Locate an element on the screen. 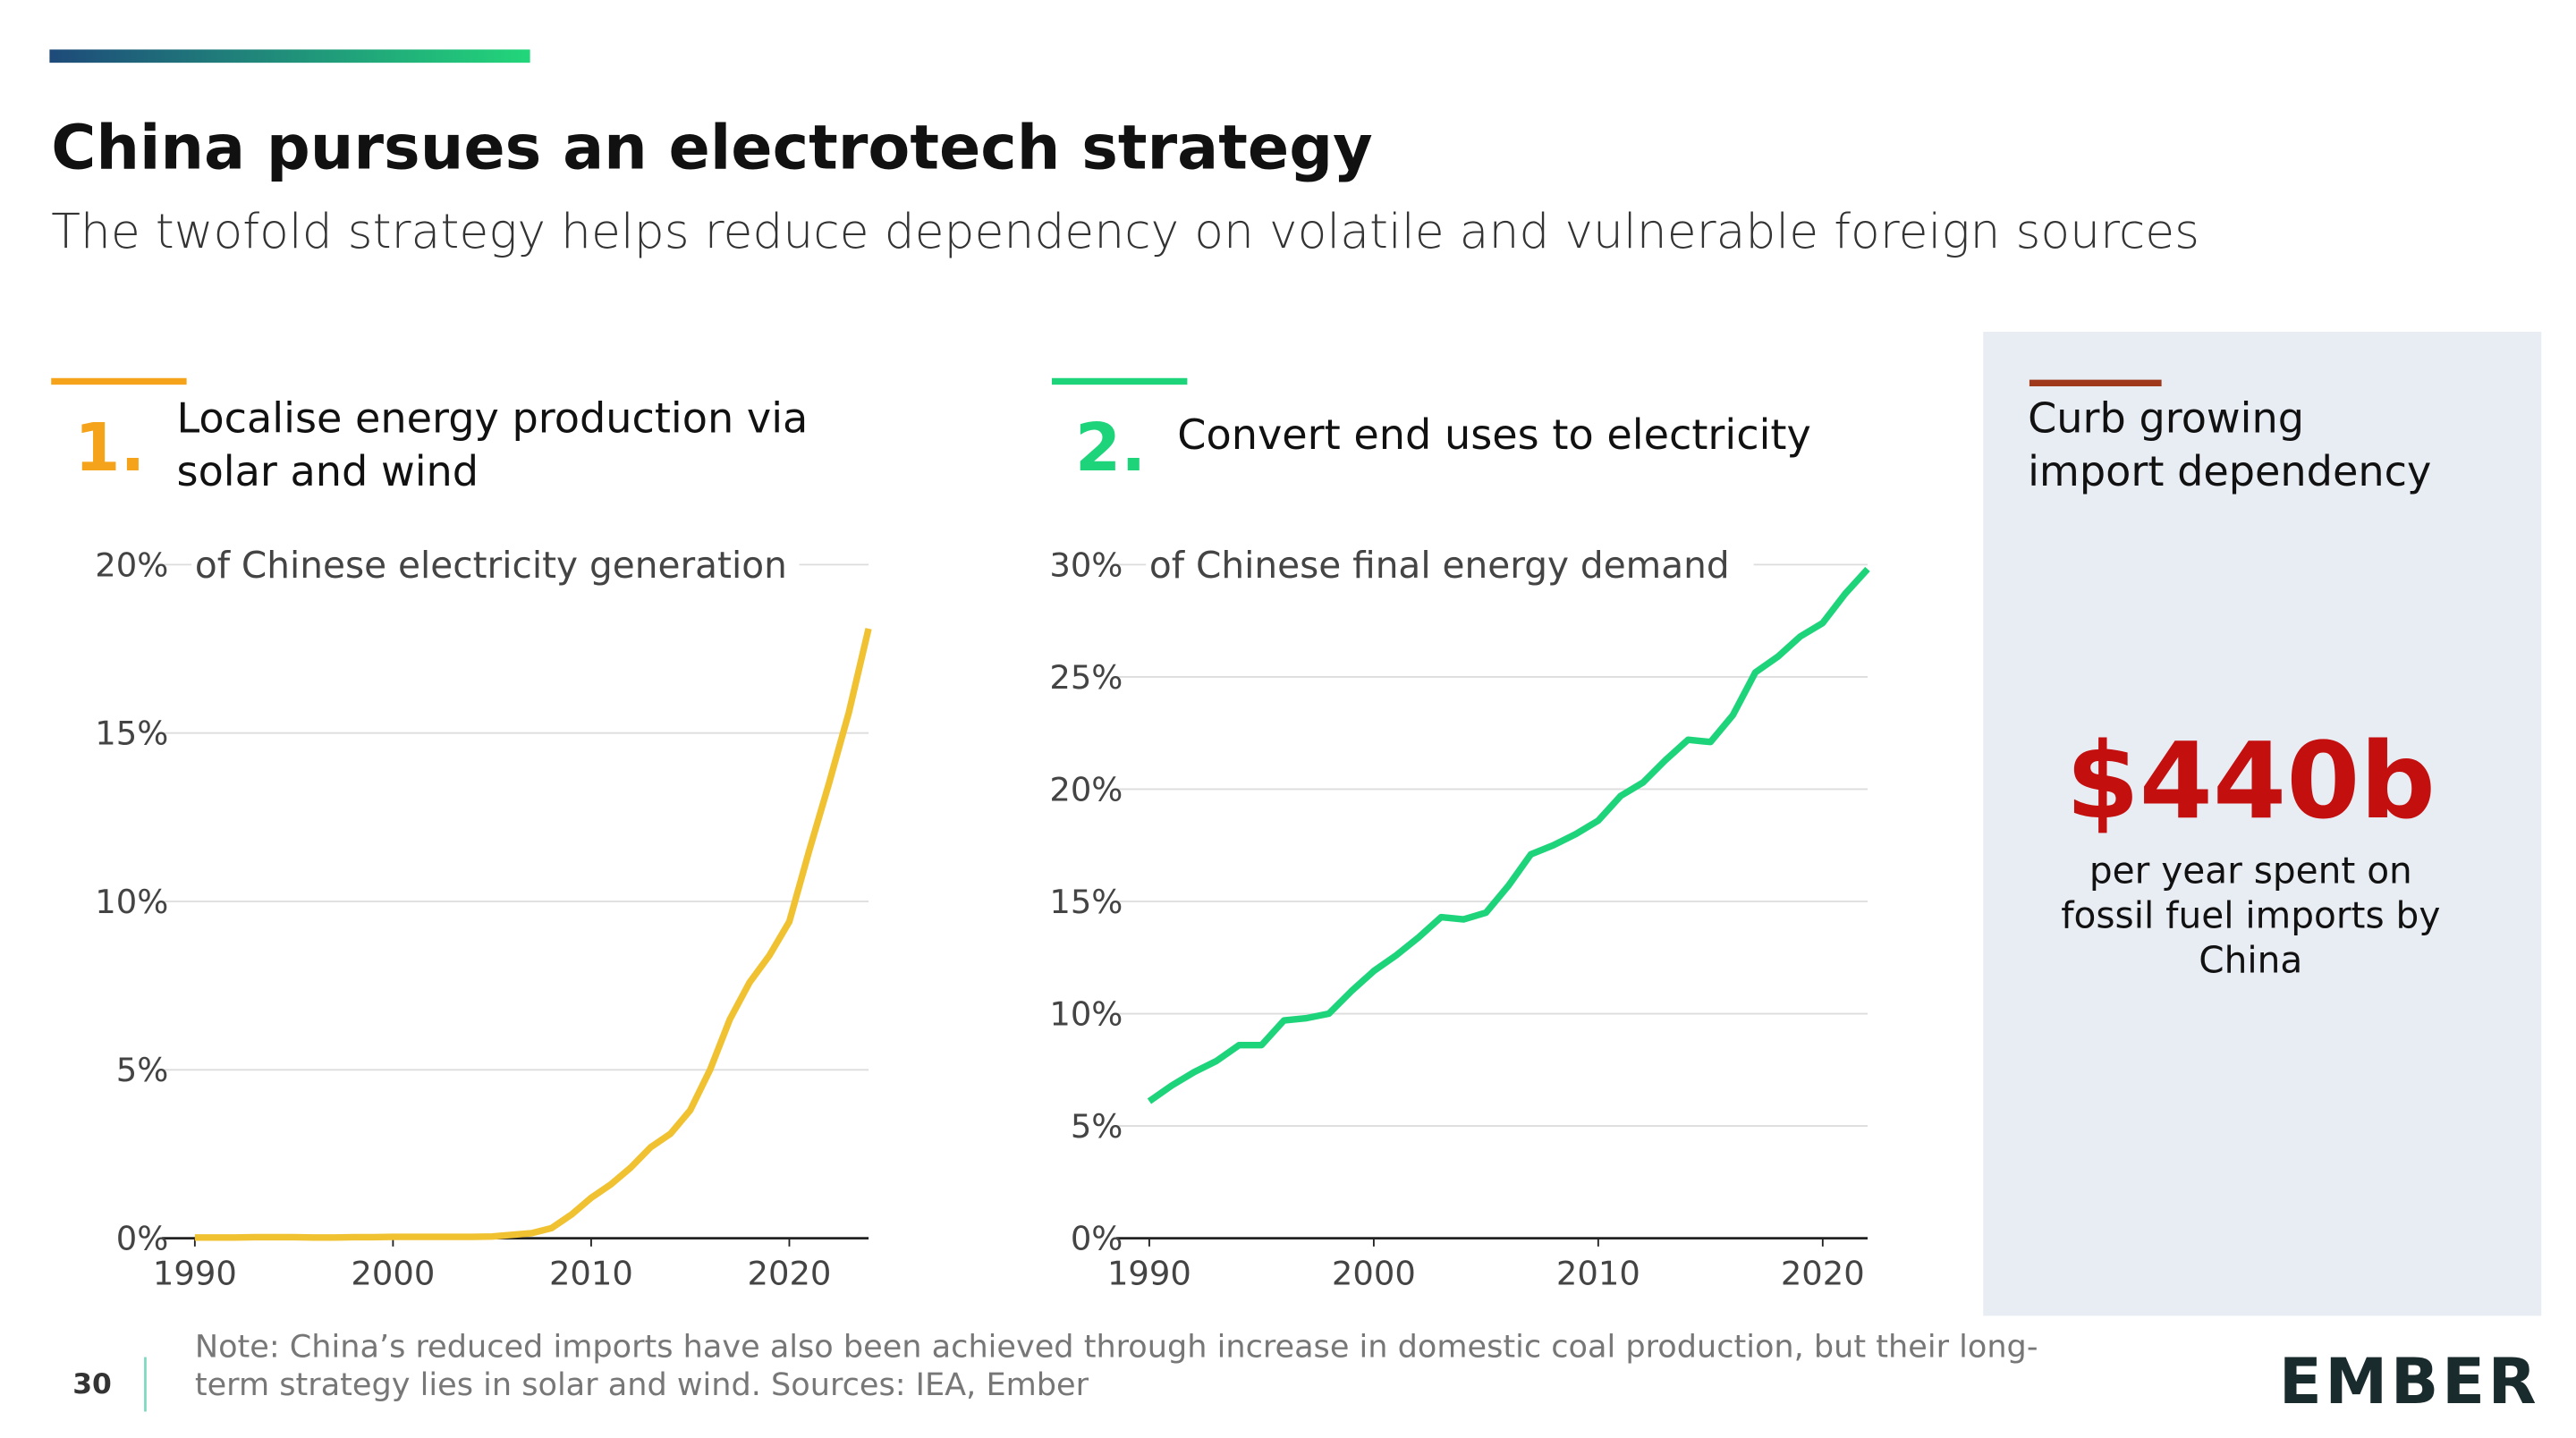  title: China pursues an electrotech strategy is located at coordinates (711, 148).